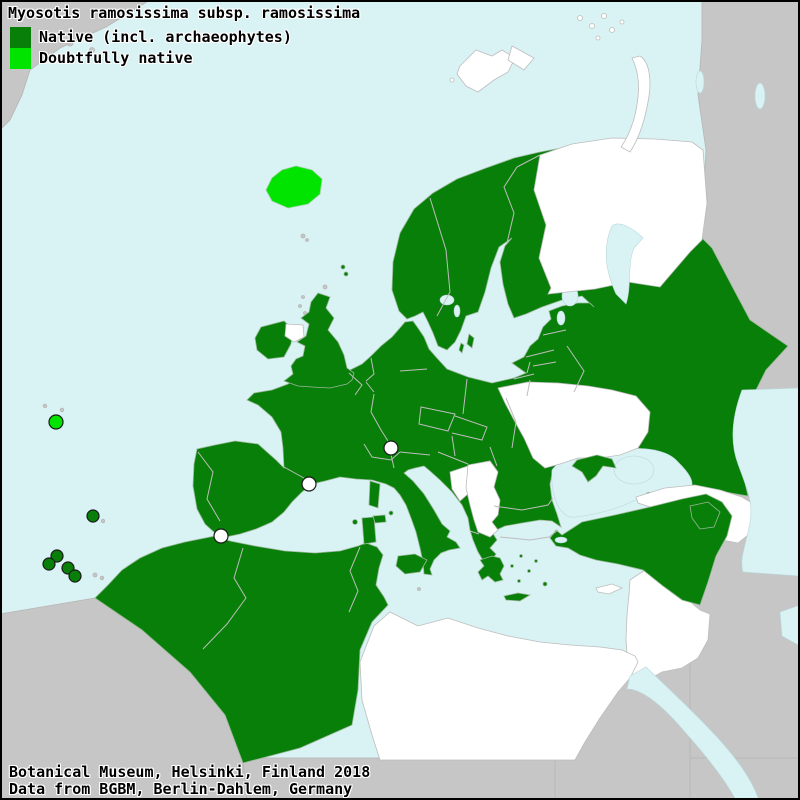 The height and width of the screenshot is (800, 800). Describe the element at coordinates (309, 484) in the screenshot. I see `marker-andorra-absent` at that location.